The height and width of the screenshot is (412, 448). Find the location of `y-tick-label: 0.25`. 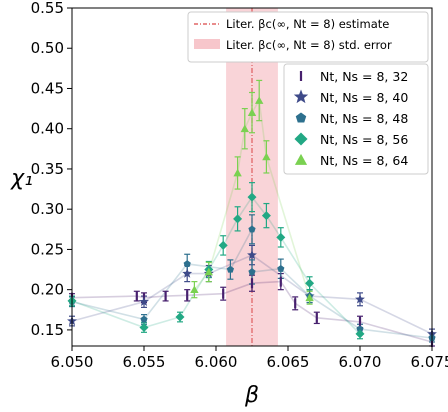

y-tick-label: 0.25 is located at coordinates (47, 249).